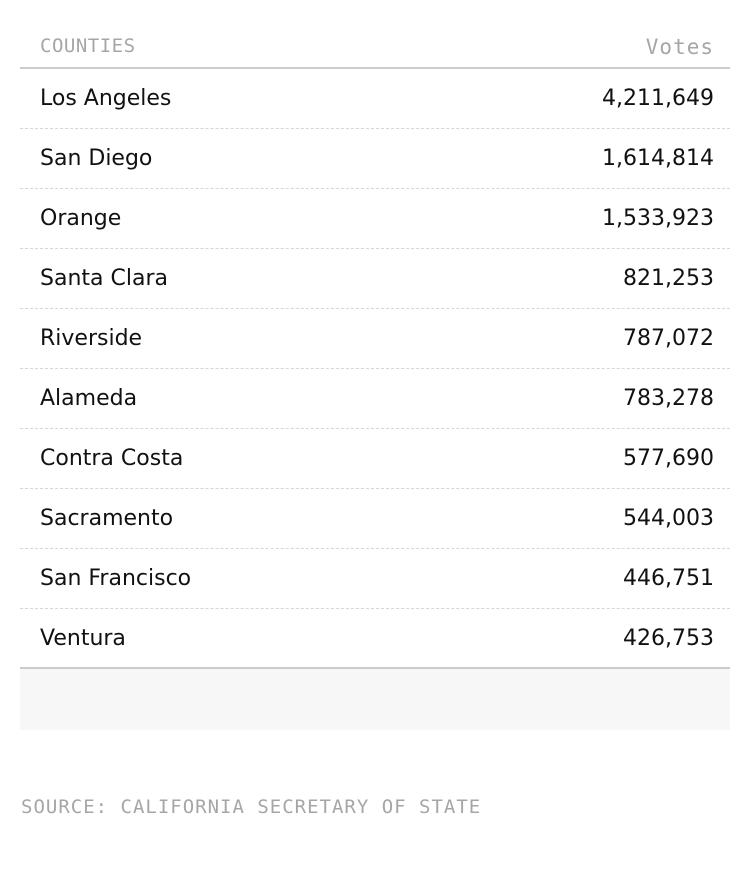 The image size is (750, 874). I want to click on county-votes: 4,211,649, so click(658, 98).